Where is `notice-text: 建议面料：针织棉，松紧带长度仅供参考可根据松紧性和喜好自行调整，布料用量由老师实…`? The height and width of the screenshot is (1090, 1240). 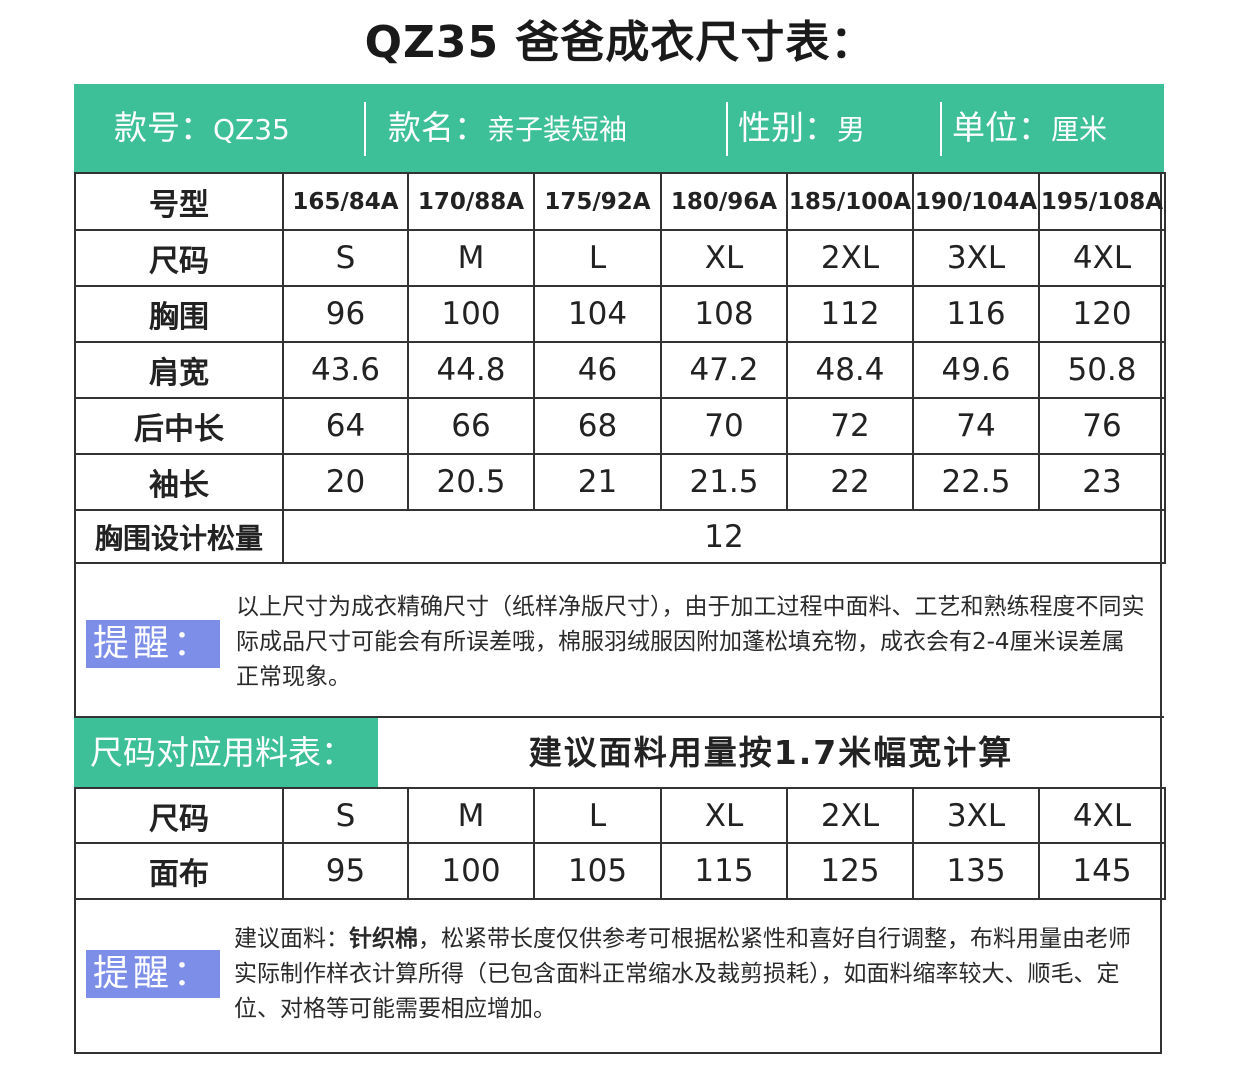
notice-text: 建议面料：针织棉，松紧带长度仅供参考可根据松紧性和喜好自行调整，布料用量由老师实… is located at coordinates (690, 974).